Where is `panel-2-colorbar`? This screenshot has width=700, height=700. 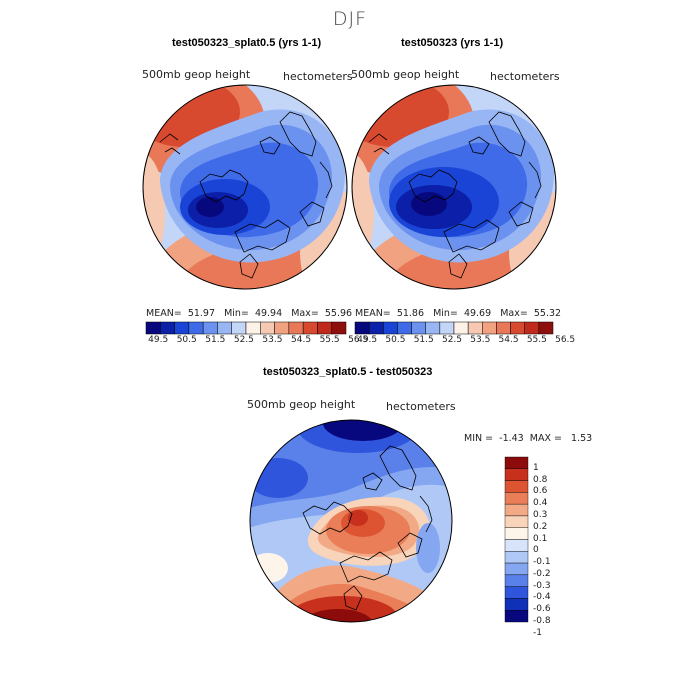 panel-2-colorbar is located at coordinates (454, 328).